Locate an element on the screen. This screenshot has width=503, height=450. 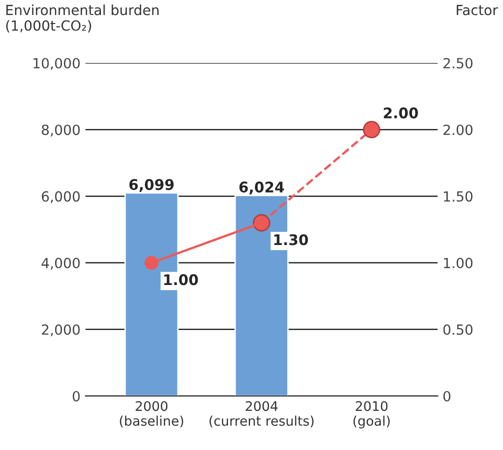
x-tick-label: 2004 (current results) is located at coordinates (262, 414).